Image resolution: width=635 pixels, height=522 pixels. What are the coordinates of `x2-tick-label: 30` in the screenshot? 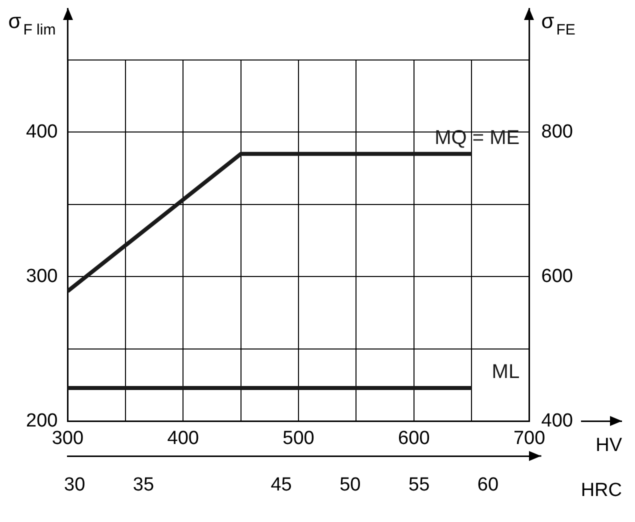 It's located at (75, 485).